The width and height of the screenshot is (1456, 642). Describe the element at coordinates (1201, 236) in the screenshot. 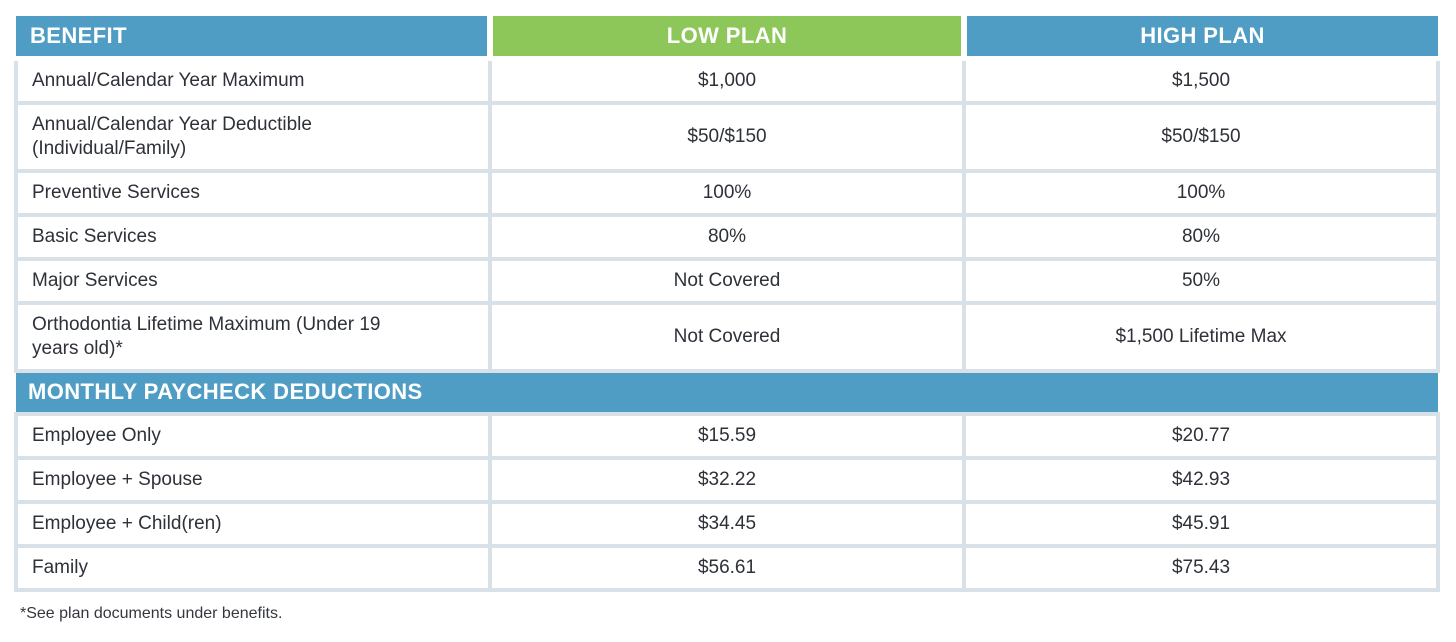

I see `high-plan-cell: 80%` at that location.